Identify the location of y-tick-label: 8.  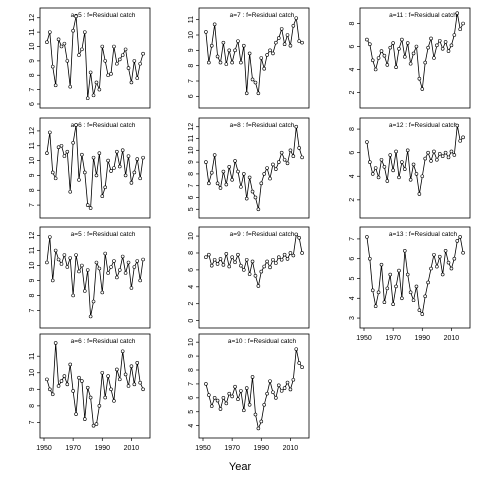
(32, 295).